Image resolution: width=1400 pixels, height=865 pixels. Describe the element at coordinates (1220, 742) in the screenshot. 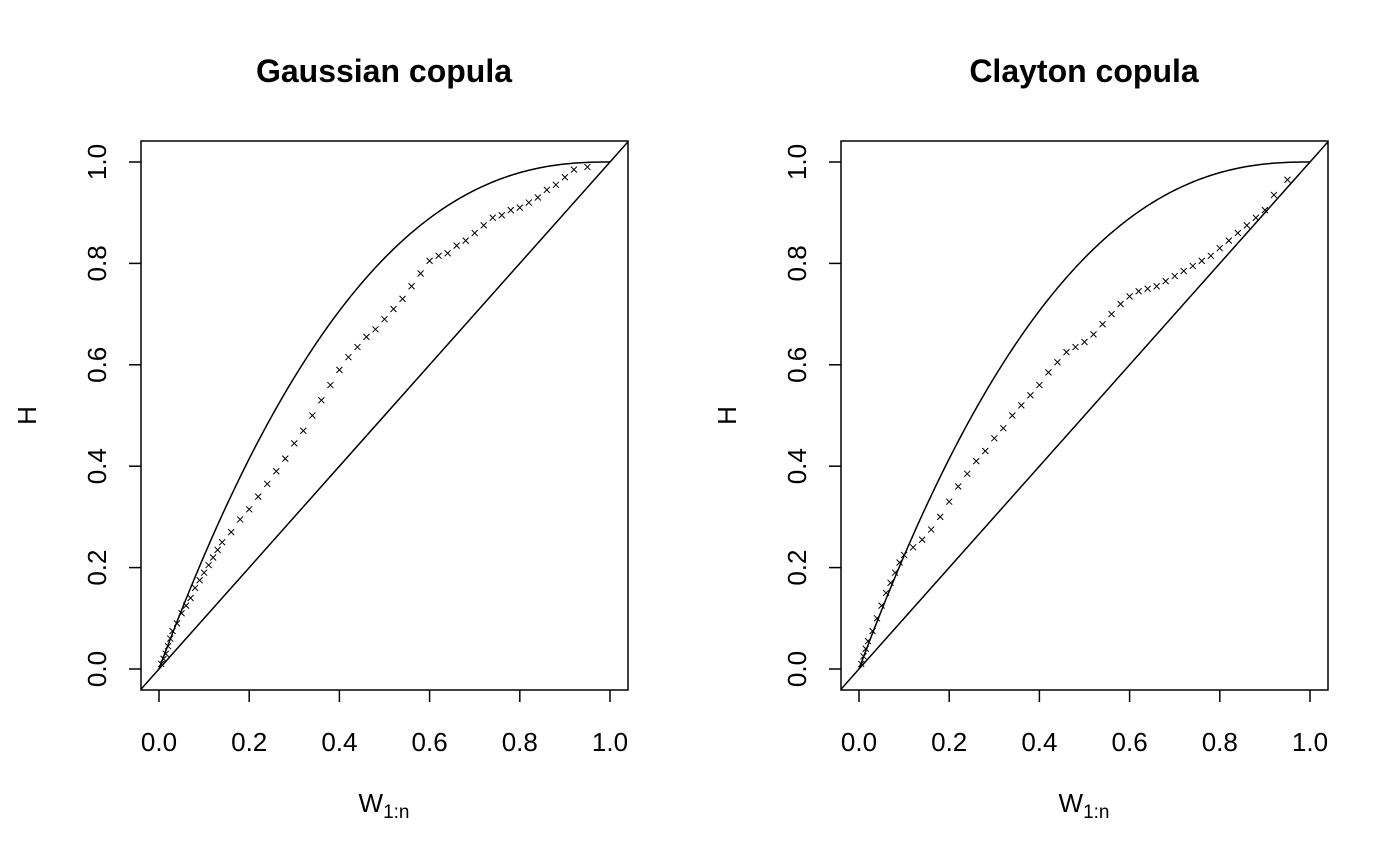

I see `x-tick-label: 0.8` at that location.